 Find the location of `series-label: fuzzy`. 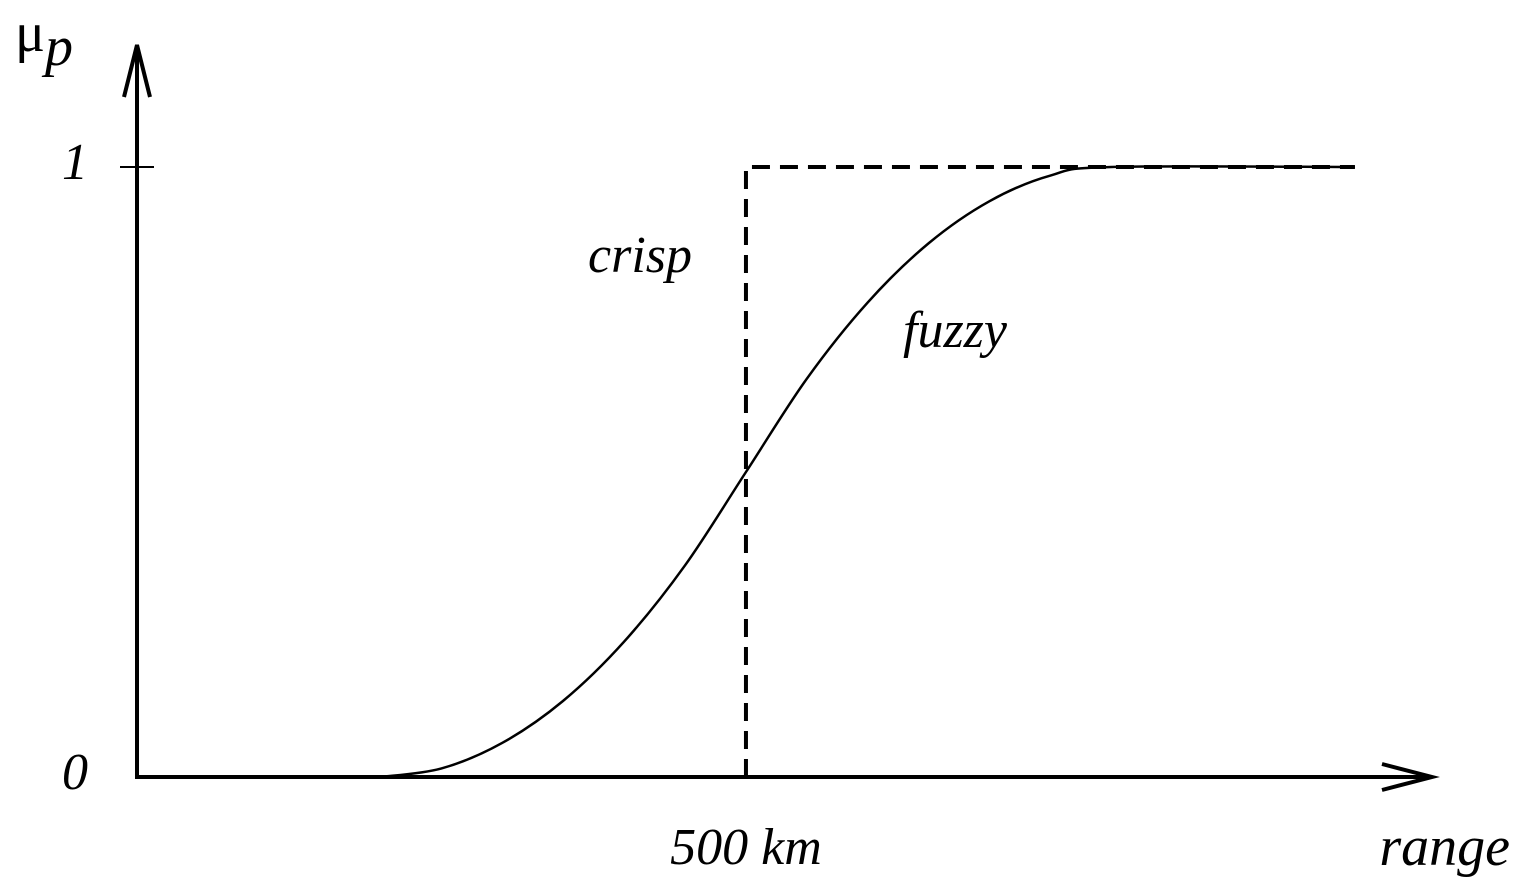

series-label: fuzzy is located at coordinates (955, 330).